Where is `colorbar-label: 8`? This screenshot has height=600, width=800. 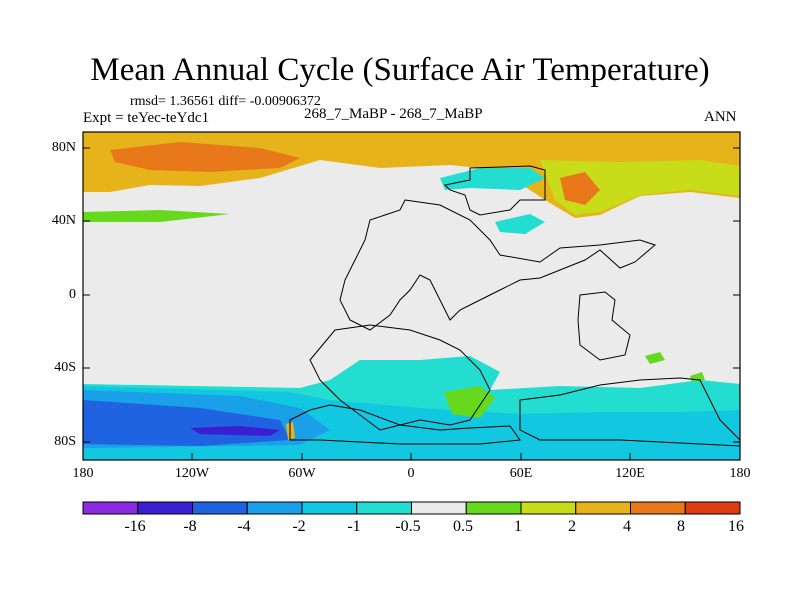
colorbar-label: 8 is located at coordinates (681, 526).